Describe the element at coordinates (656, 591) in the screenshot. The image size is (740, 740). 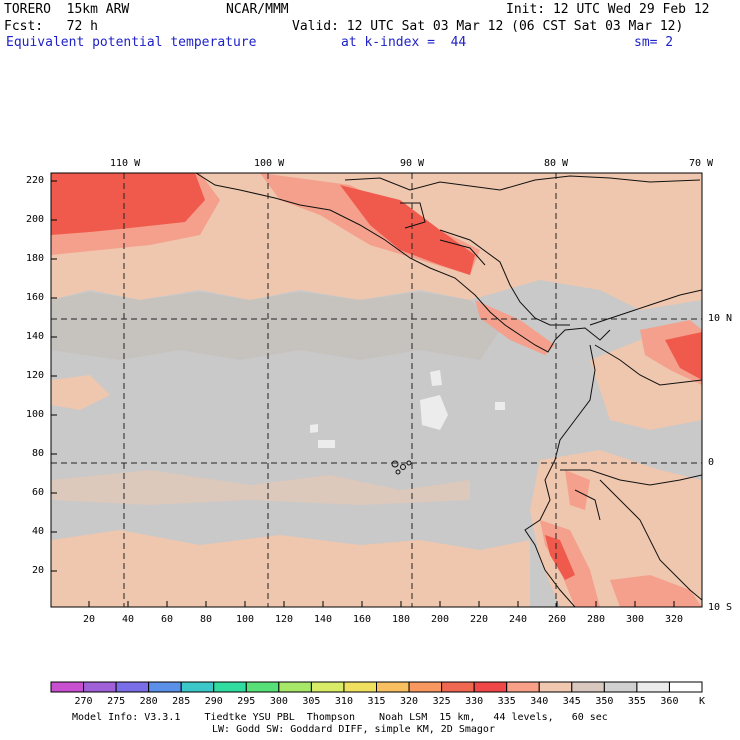
I see `salmon-southeast` at that location.